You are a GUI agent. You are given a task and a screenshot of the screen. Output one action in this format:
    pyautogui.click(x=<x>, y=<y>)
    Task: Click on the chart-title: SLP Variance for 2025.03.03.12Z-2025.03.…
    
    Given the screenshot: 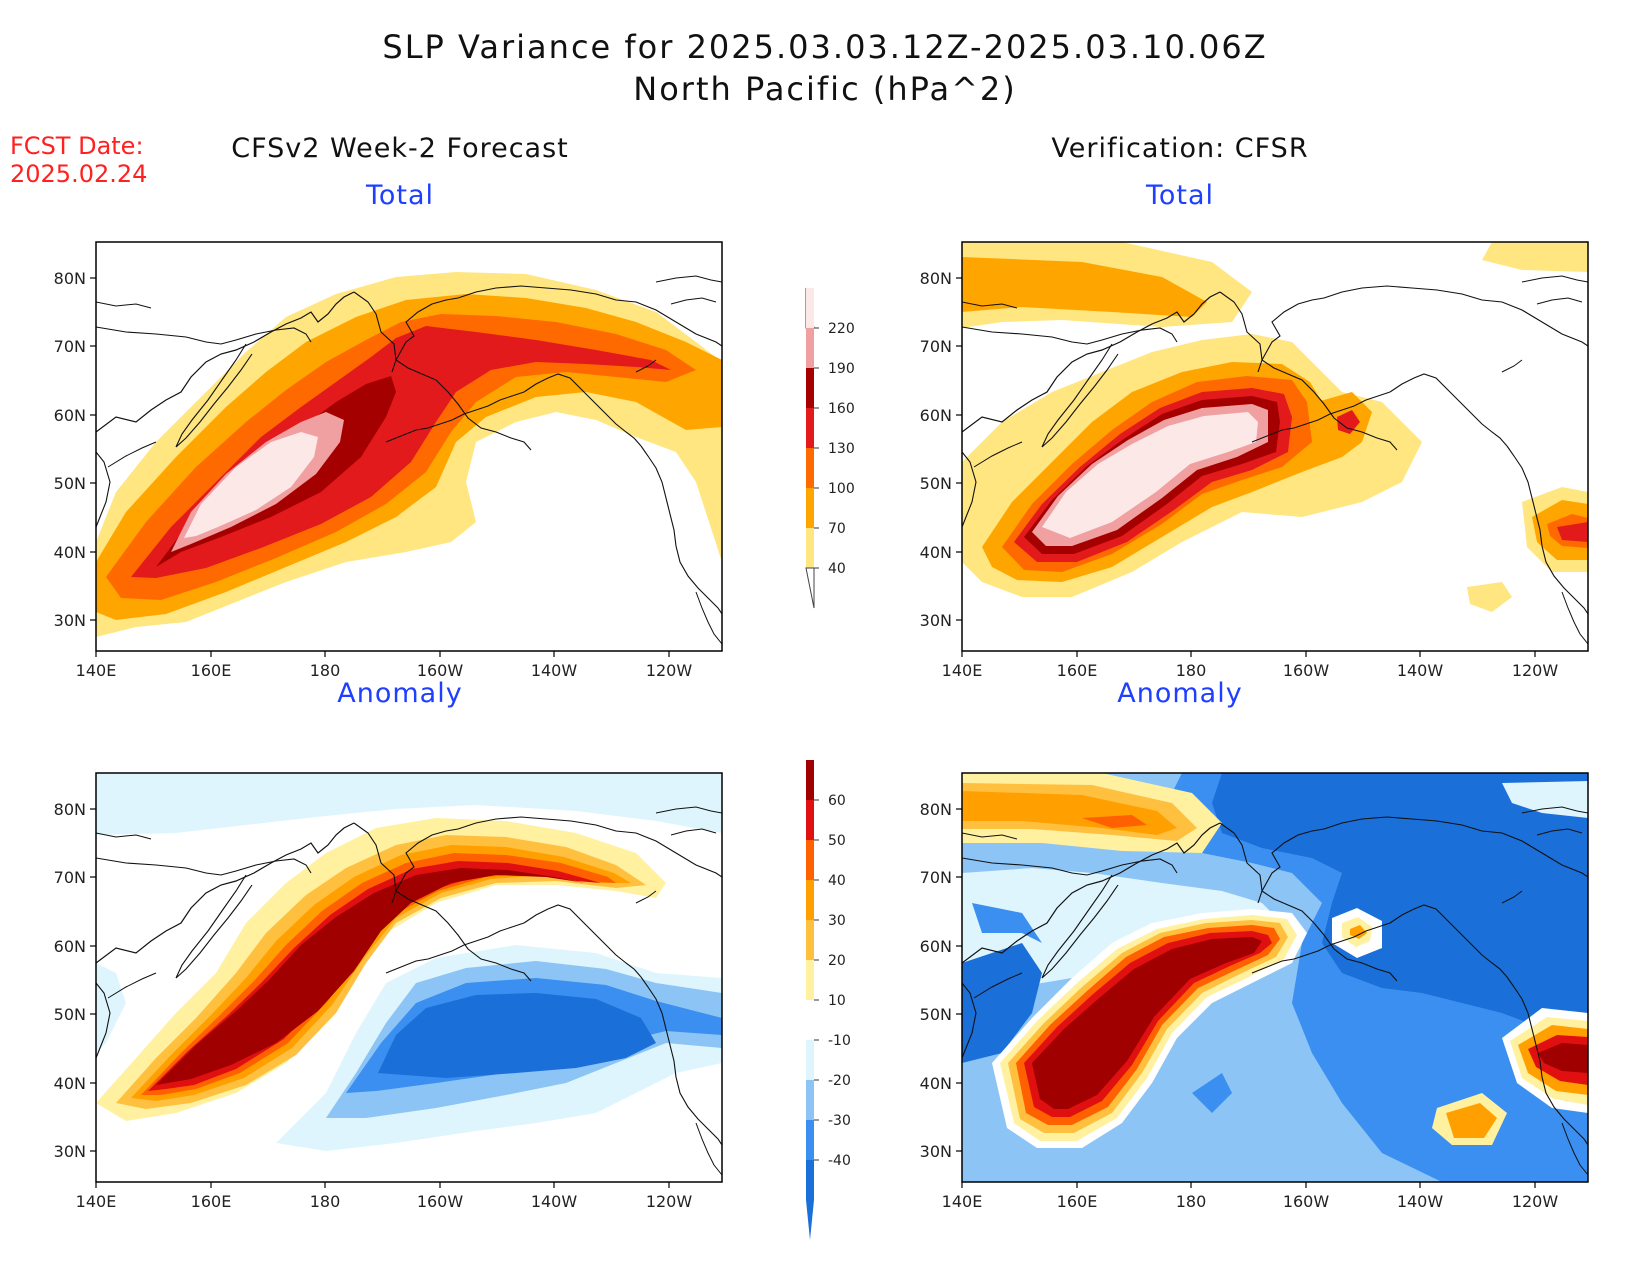 What is the action you would take?
    pyautogui.click(x=825, y=47)
    